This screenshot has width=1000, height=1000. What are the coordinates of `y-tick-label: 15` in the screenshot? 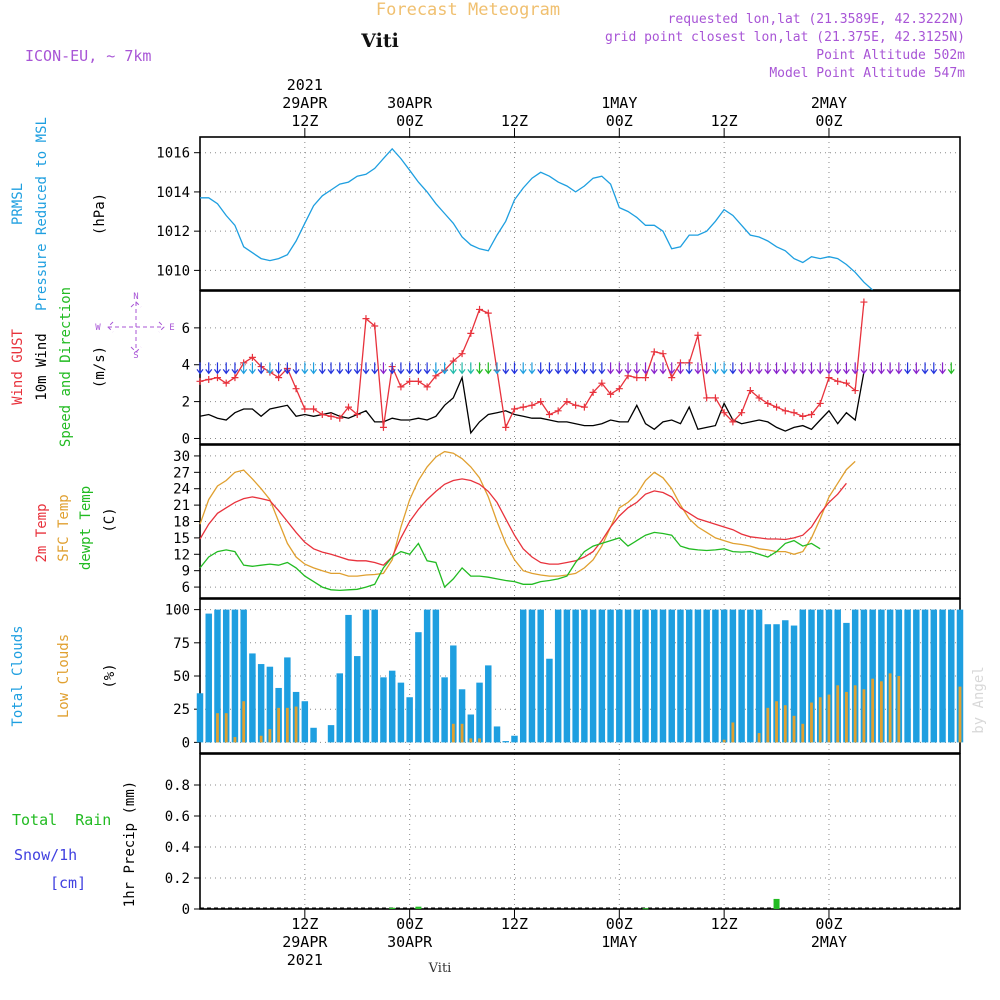 It's located at (181, 539).